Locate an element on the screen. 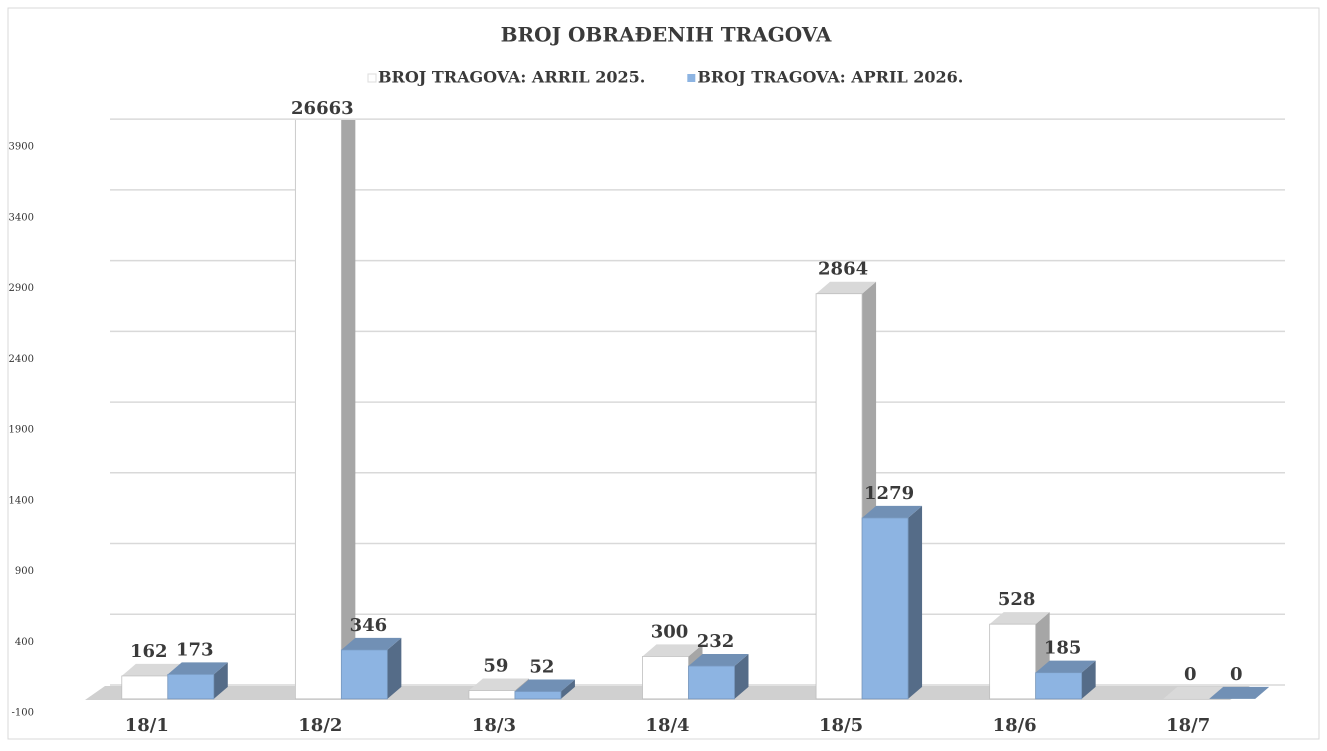  y-tick-label: 1900 is located at coordinates (21, 430).